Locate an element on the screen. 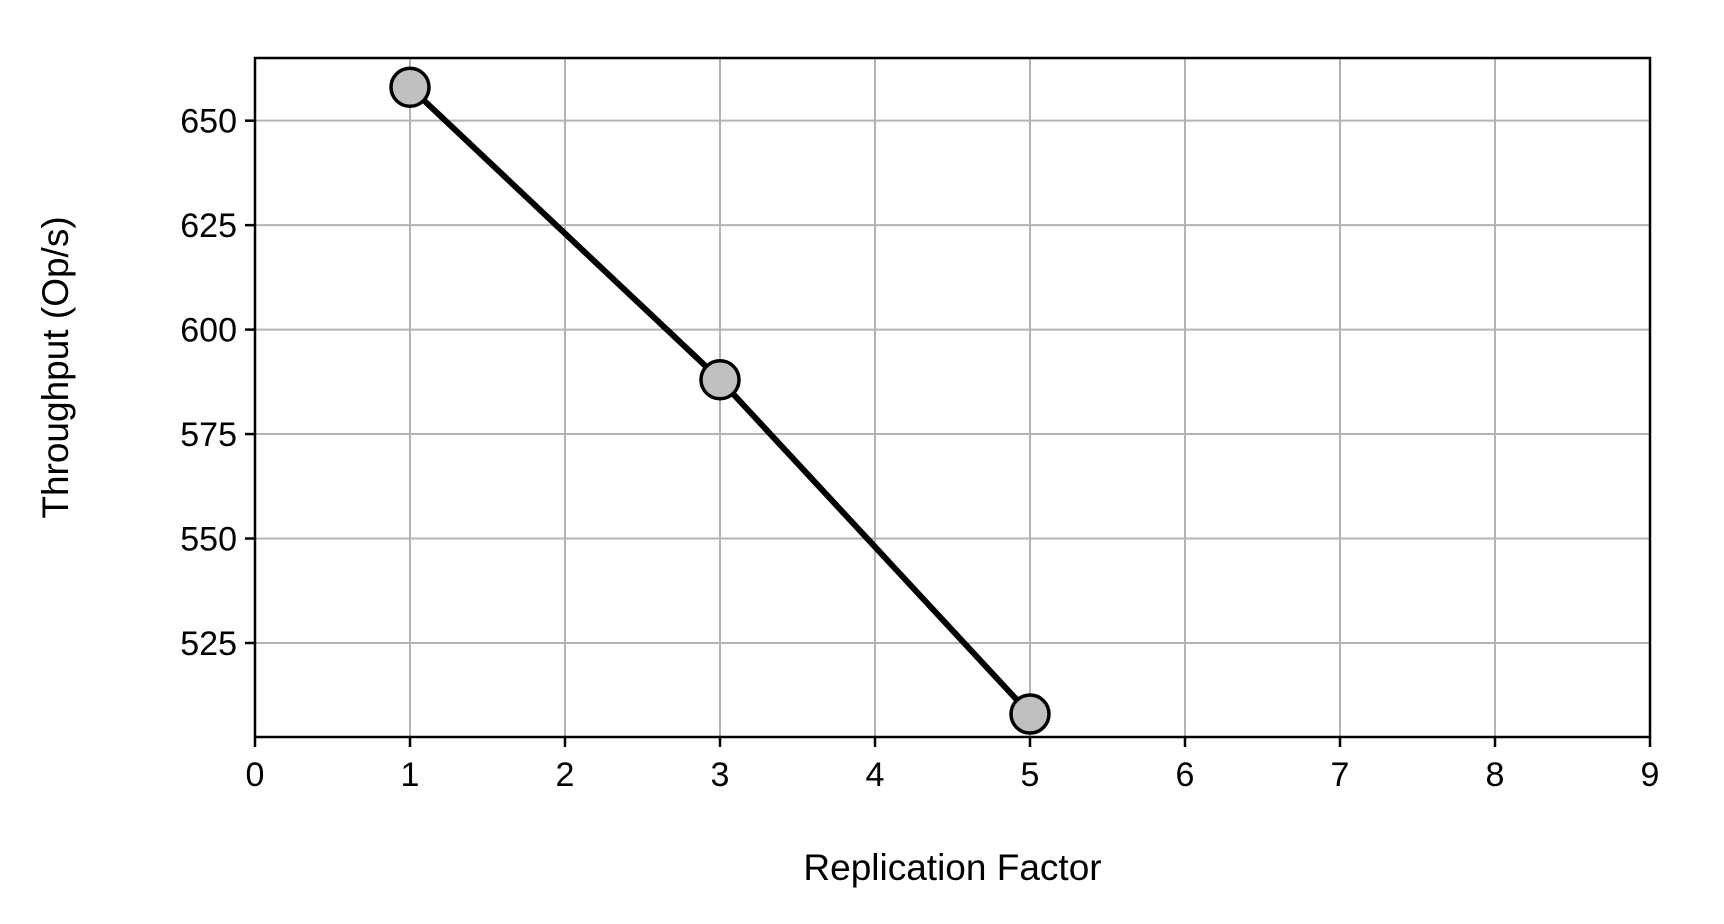 The image size is (1724, 924). x-tick-label-8: 8 is located at coordinates (1495, 775).